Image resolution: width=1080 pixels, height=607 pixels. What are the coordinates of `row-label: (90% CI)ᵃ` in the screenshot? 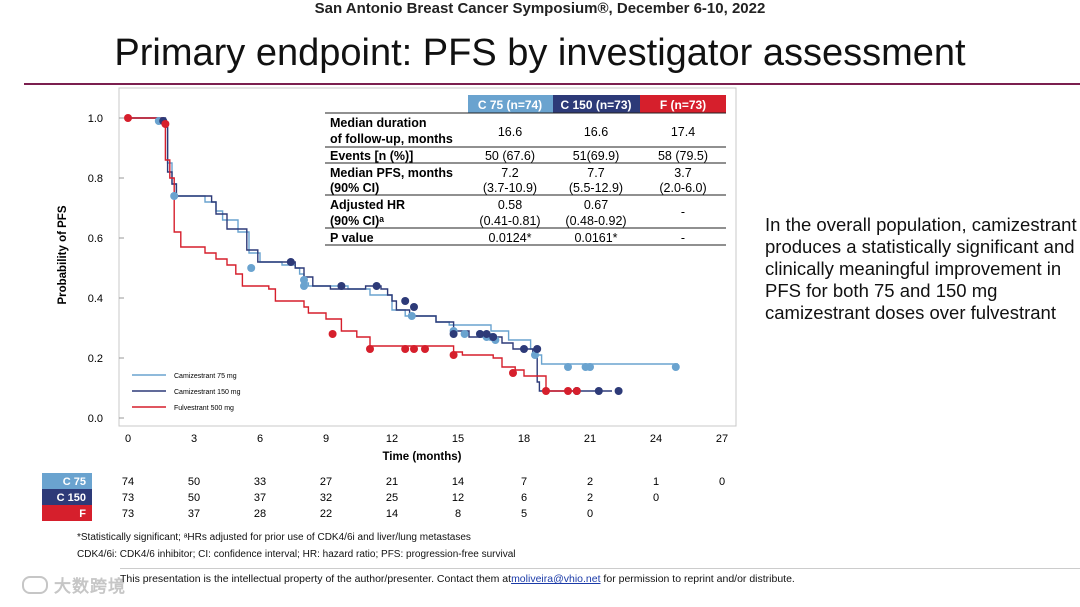 It's located at (357, 221).